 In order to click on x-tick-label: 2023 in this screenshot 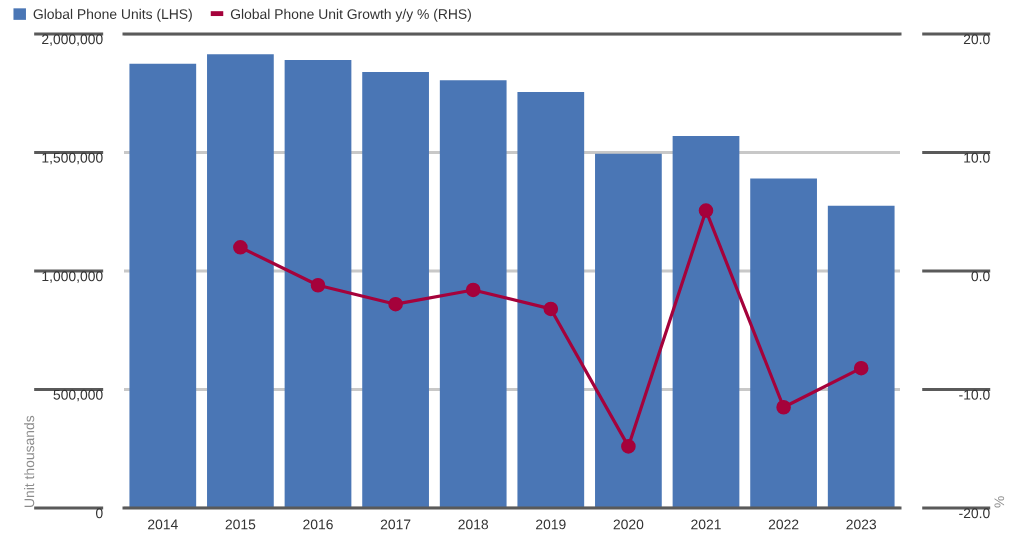, I will do `click(861, 524)`.